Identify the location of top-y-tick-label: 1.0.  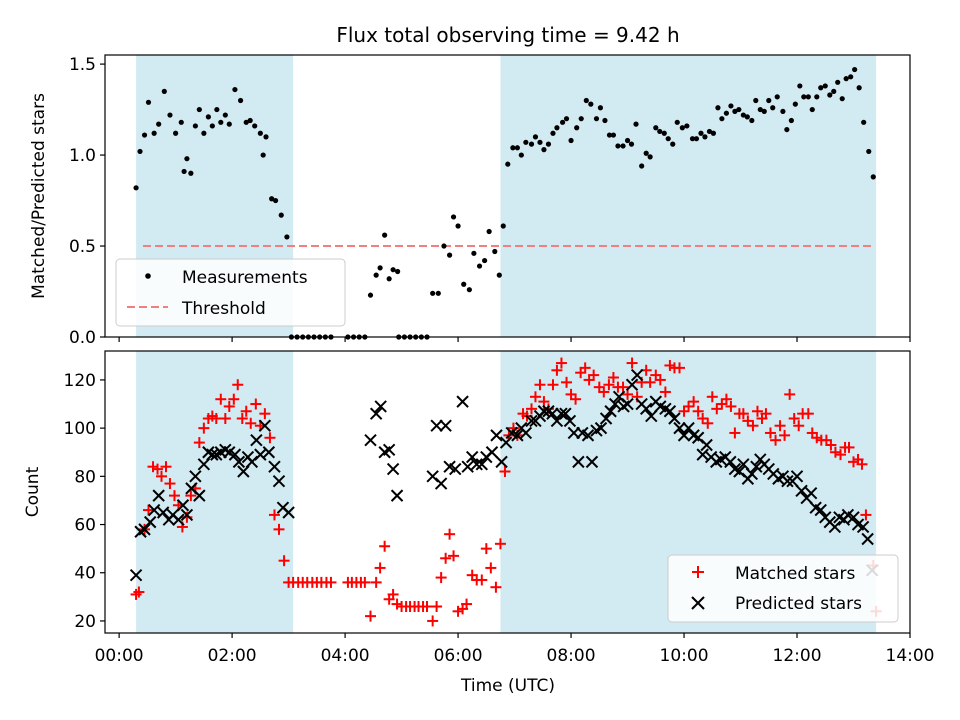
(82, 156).